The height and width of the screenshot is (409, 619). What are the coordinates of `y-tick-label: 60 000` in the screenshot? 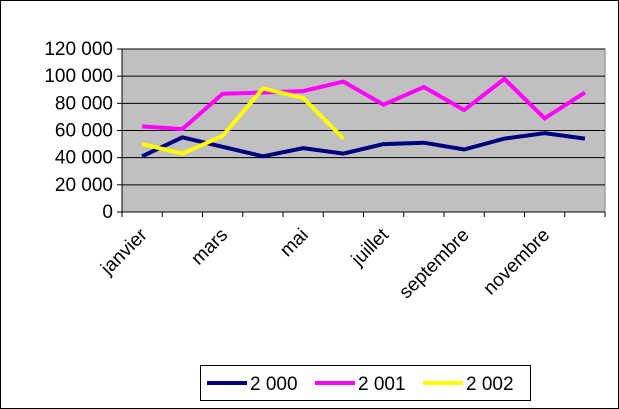 It's located at (84, 131).